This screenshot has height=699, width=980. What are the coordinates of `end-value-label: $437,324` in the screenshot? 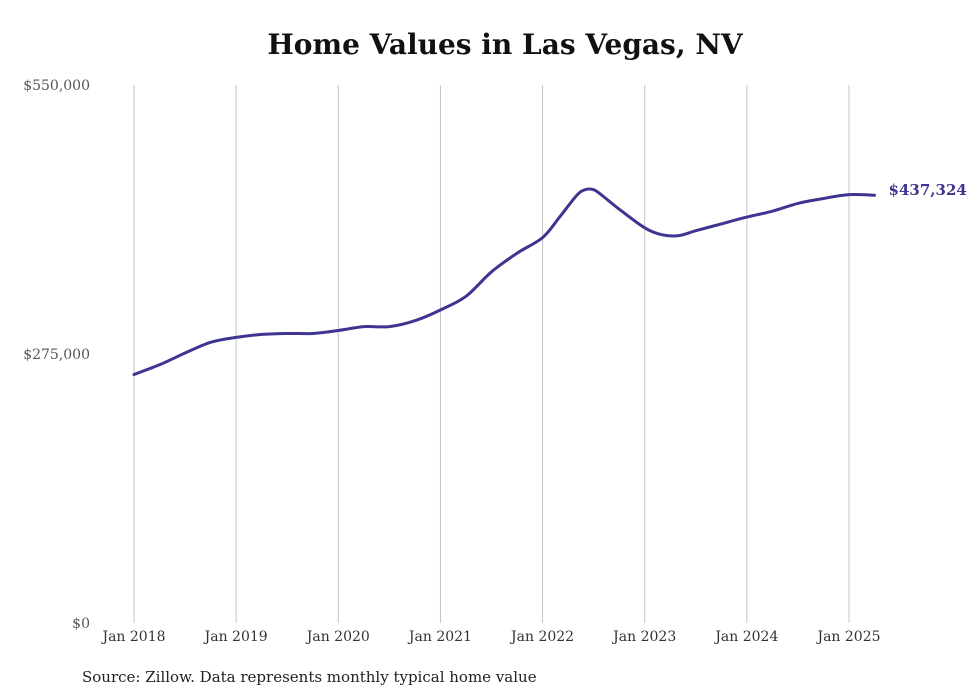 It's located at (928, 190).